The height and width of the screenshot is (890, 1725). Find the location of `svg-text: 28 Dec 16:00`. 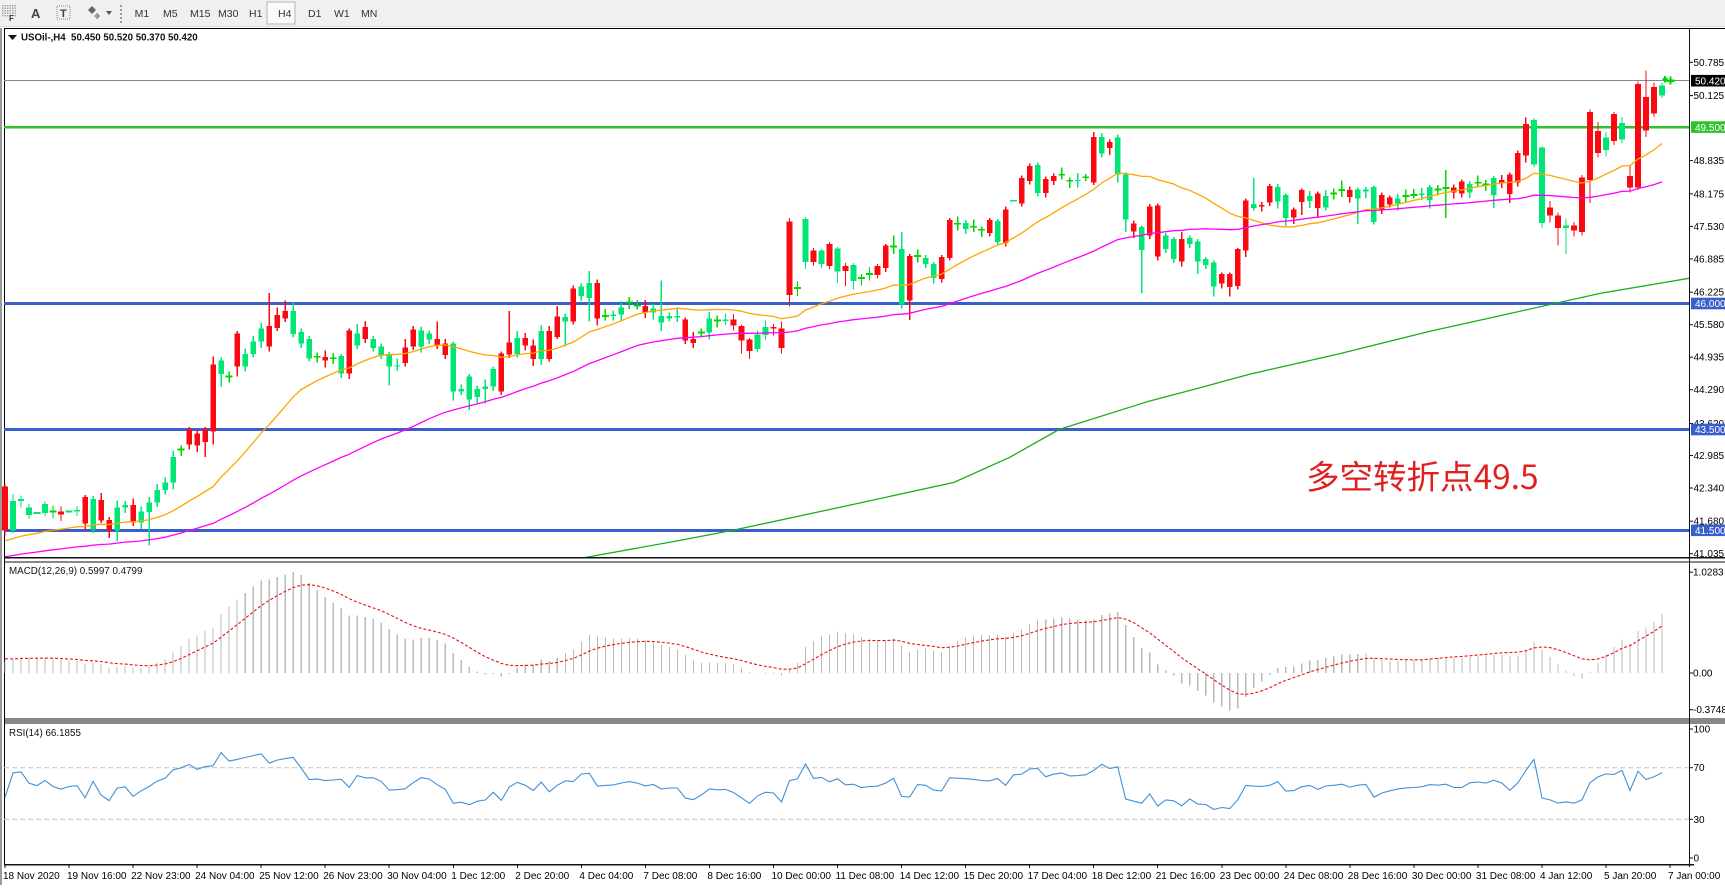

svg-text: 28 Dec 16:00 is located at coordinates (1378, 876).